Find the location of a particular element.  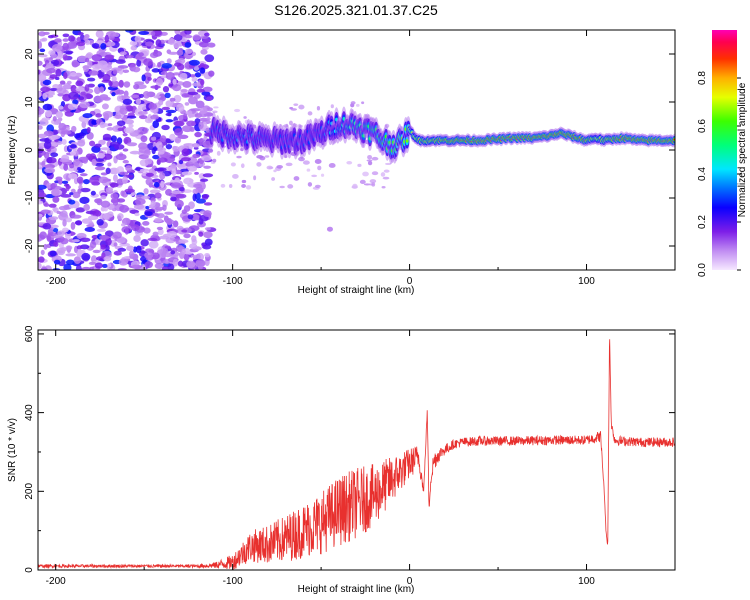

spectrogram-x-label: Height of straight line (km) is located at coordinates (356, 290).